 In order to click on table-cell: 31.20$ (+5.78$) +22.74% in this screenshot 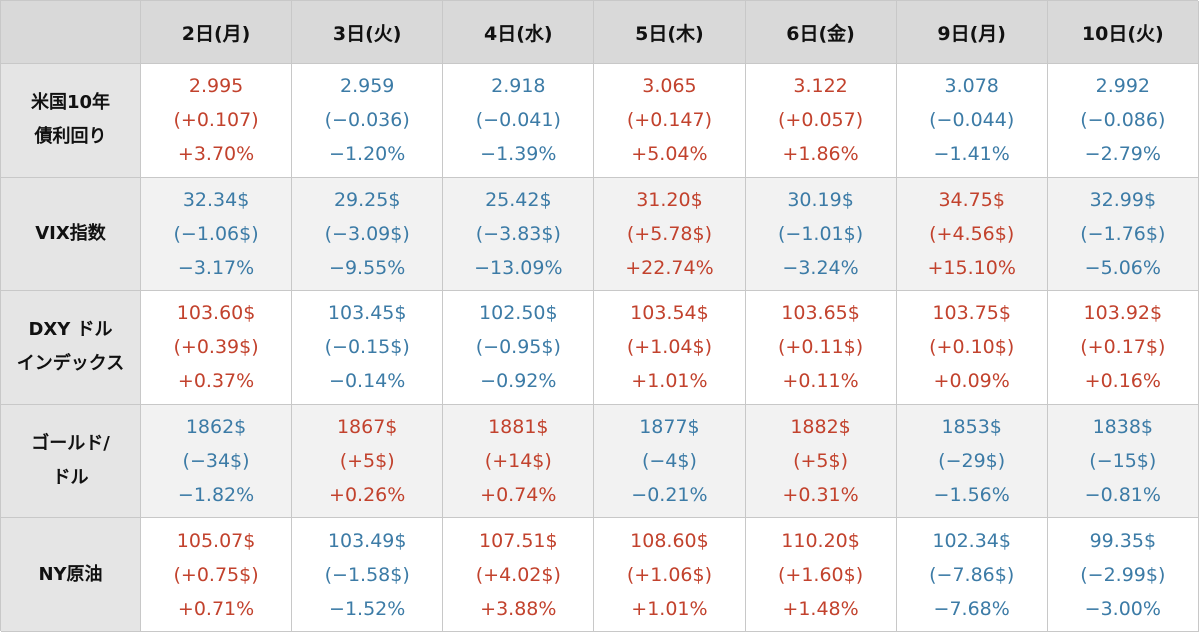, I will do `click(670, 234)`.